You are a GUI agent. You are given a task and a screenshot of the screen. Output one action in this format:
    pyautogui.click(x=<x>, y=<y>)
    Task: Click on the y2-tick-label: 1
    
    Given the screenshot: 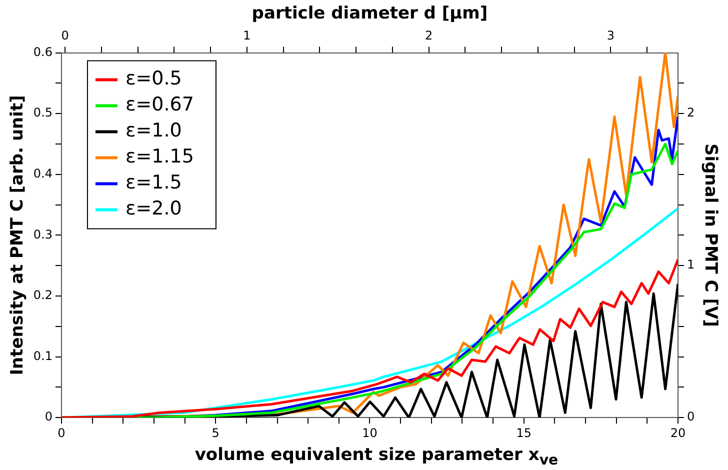 What is the action you would take?
    pyautogui.click(x=690, y=265)
    